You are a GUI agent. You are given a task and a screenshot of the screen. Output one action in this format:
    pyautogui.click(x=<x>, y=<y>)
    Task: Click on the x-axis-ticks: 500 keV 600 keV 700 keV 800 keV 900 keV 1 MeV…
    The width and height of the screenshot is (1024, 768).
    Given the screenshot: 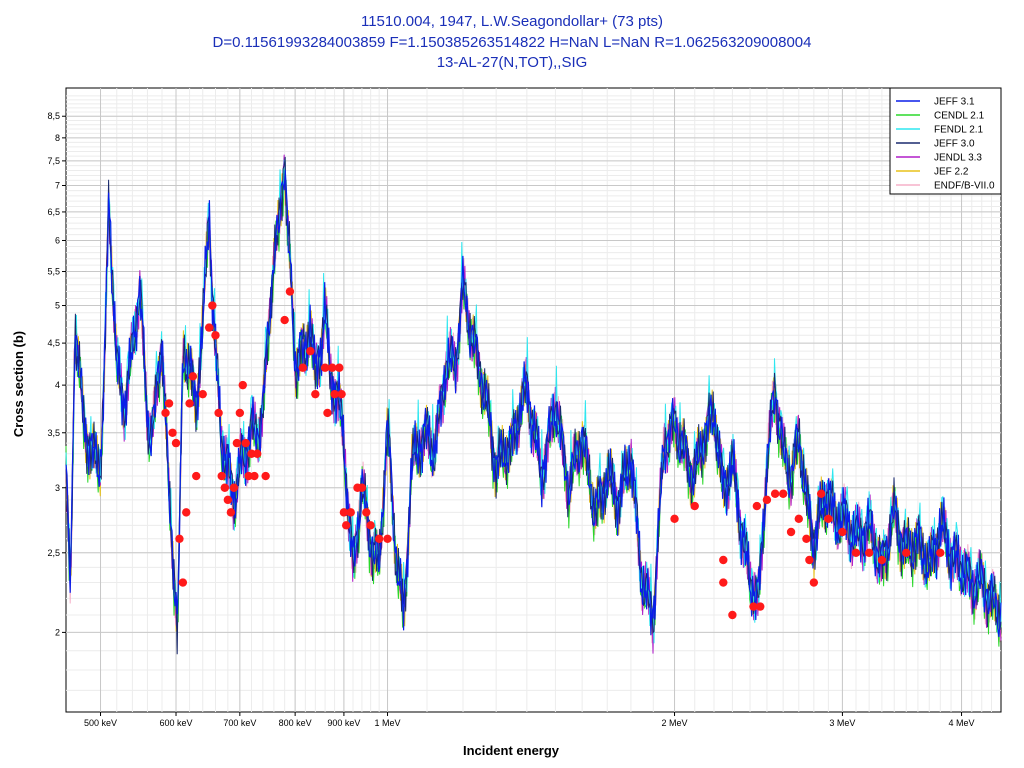 What is the action you would take?
    pyautogui.click(x=529, y=720)
    